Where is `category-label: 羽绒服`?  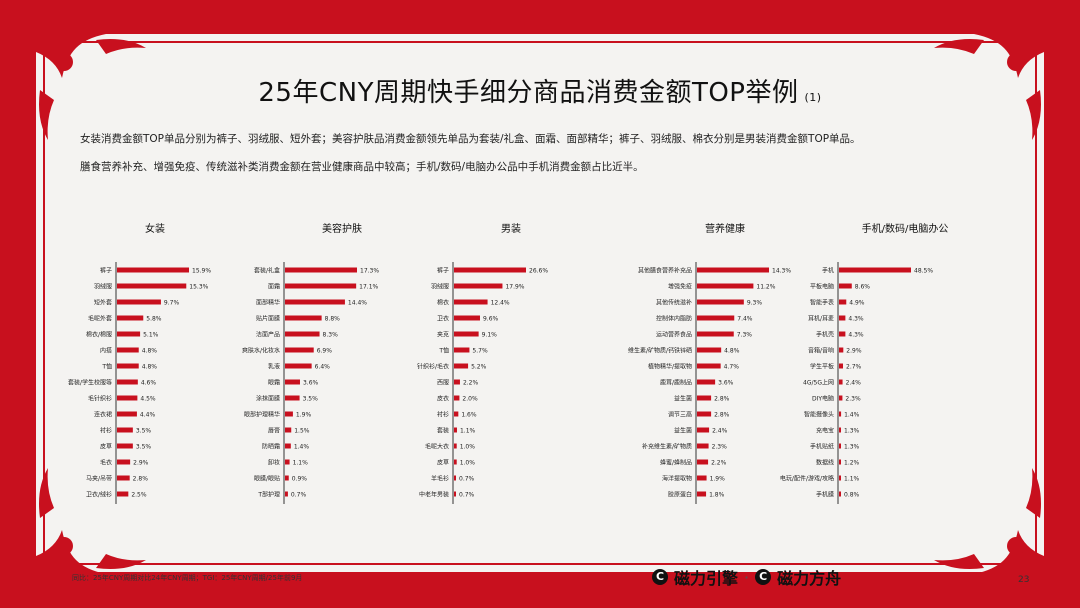
category-label: 羽绒服 is located at coordinates (440, 287).